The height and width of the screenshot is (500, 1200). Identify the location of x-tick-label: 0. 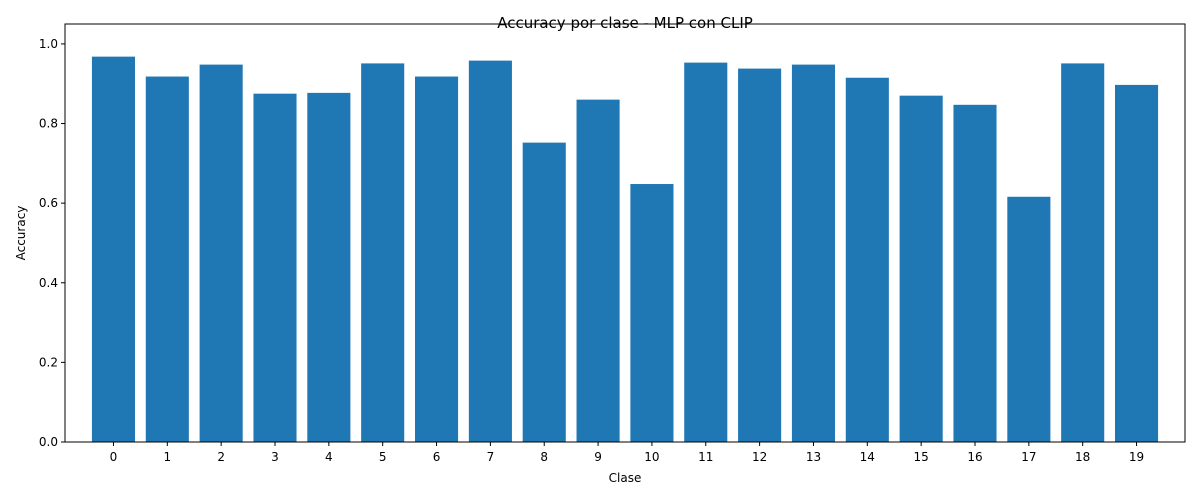
(114, 457).